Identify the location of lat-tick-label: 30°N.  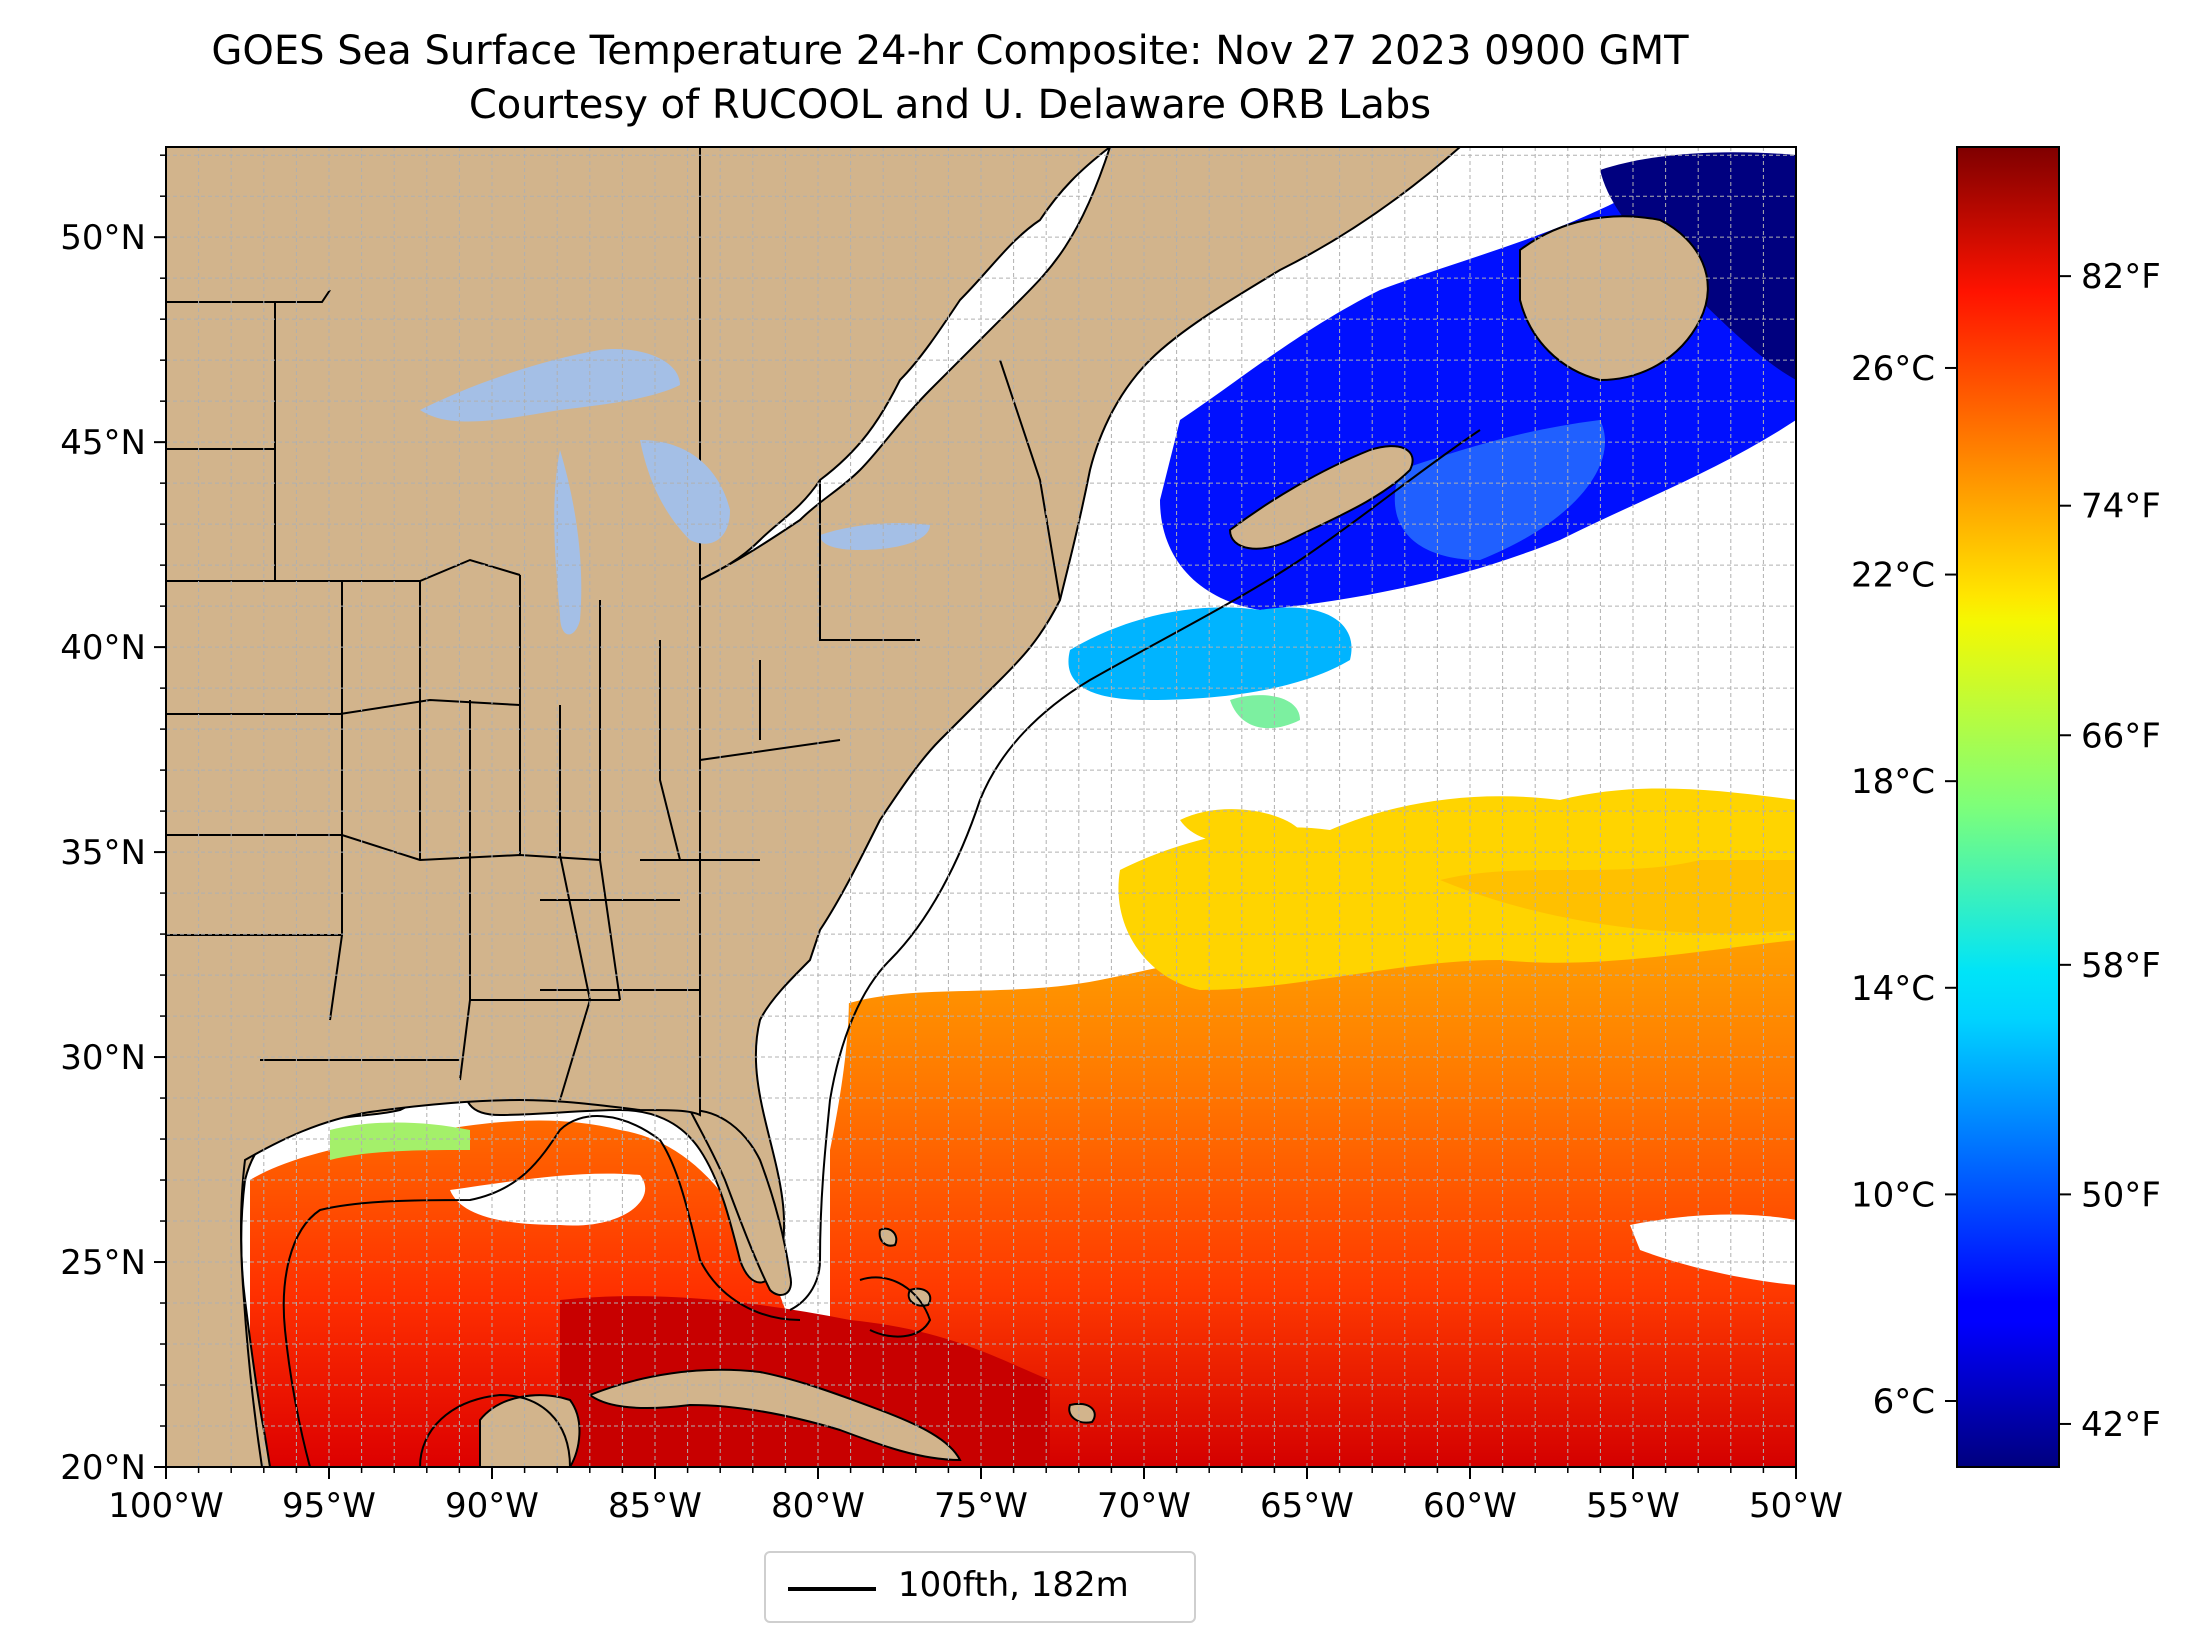
(103, 1058).